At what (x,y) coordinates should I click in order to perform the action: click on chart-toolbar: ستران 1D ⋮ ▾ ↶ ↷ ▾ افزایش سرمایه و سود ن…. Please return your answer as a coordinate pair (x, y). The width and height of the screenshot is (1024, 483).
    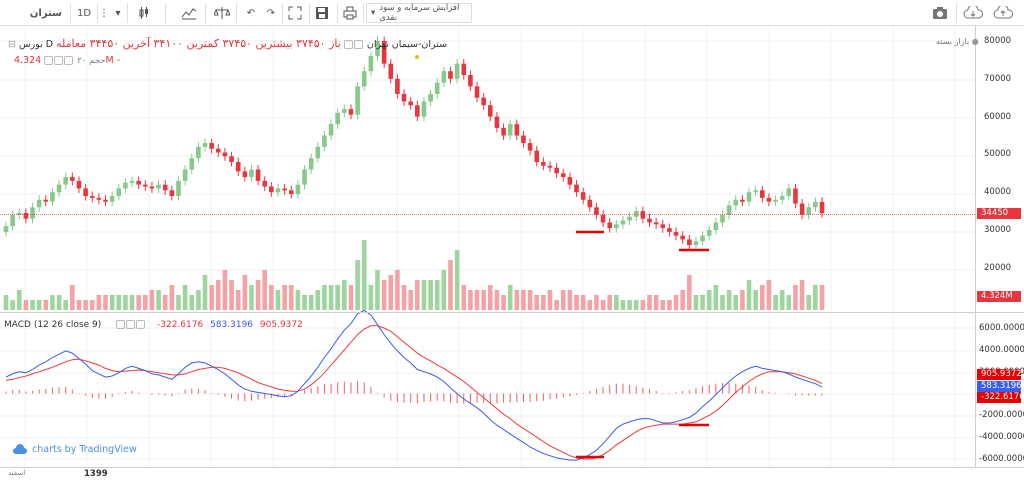
    Looking at the image, I should click on (512, 13).